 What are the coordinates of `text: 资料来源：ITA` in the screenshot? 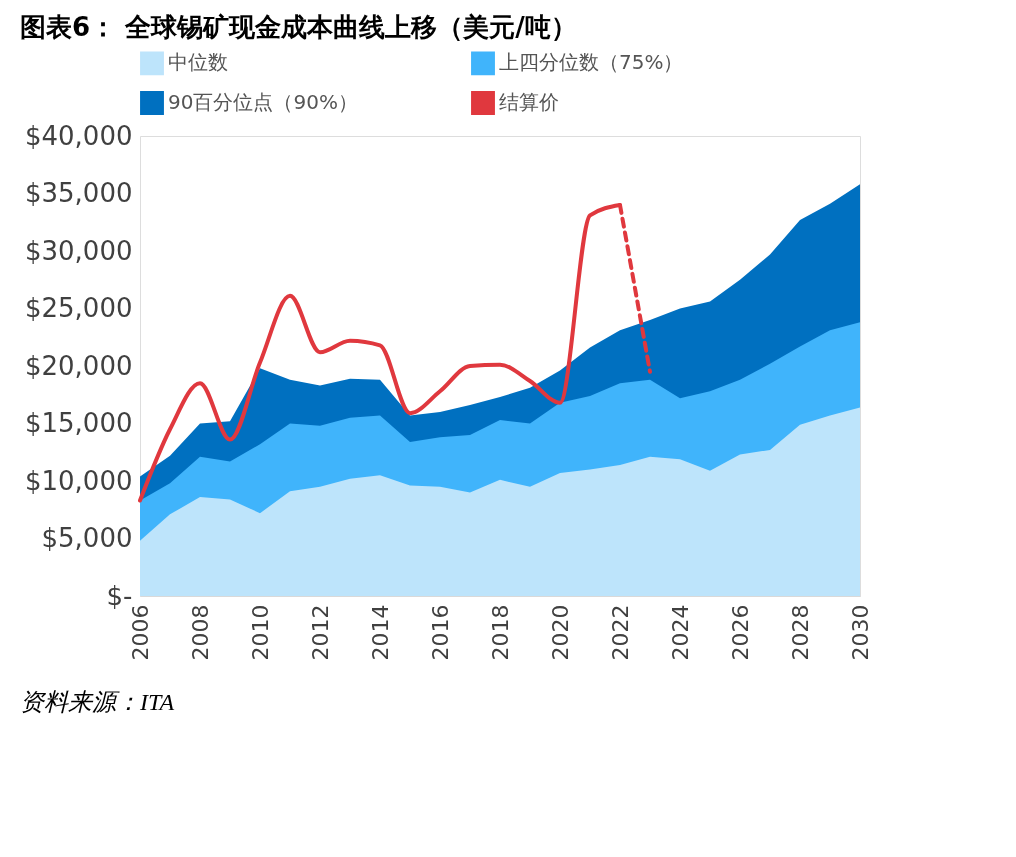 It's located at (97, 702).